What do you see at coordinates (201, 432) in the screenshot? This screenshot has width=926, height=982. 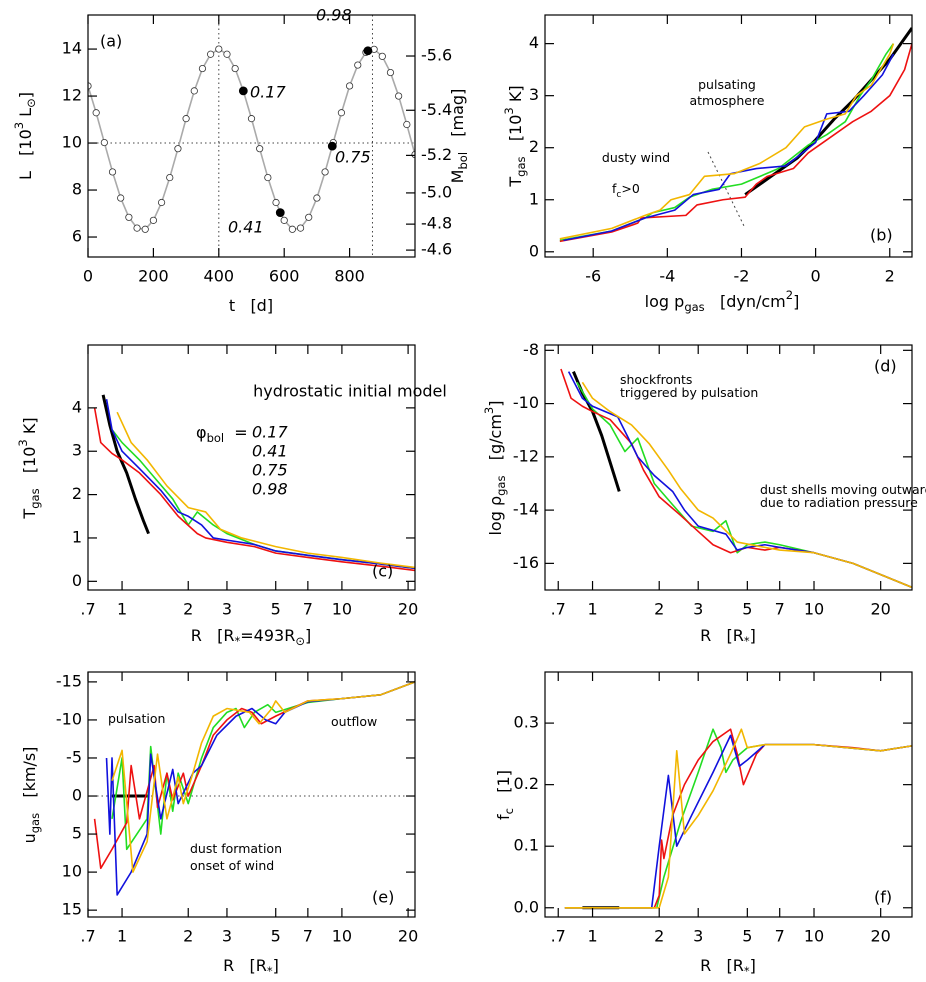 I see `legend-label-part: φ` at bounding box center [201, 432].